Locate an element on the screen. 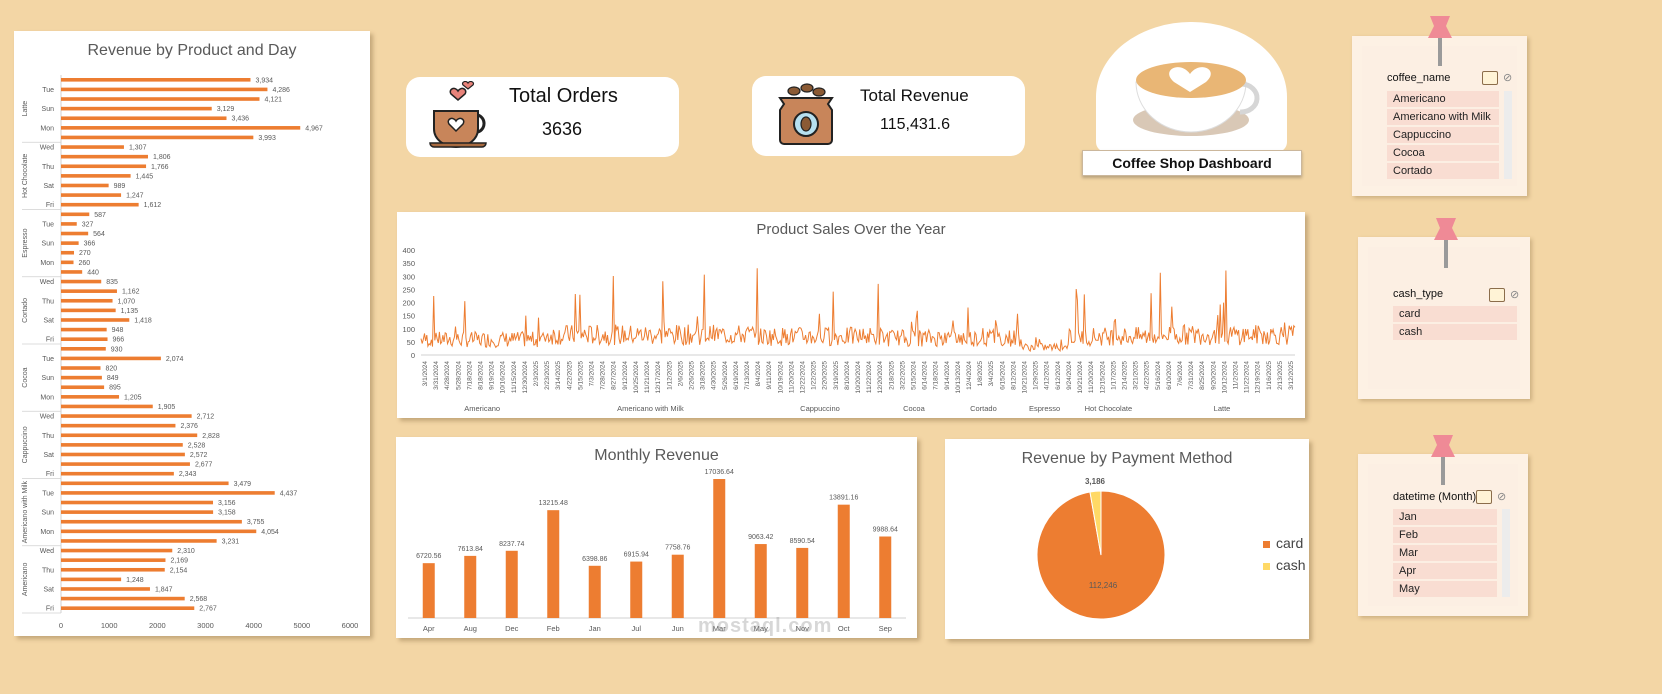 This screenshot has width=1662, height=694. date-tick-label: 6/15/2024 is located at coordinates (1002, 375).